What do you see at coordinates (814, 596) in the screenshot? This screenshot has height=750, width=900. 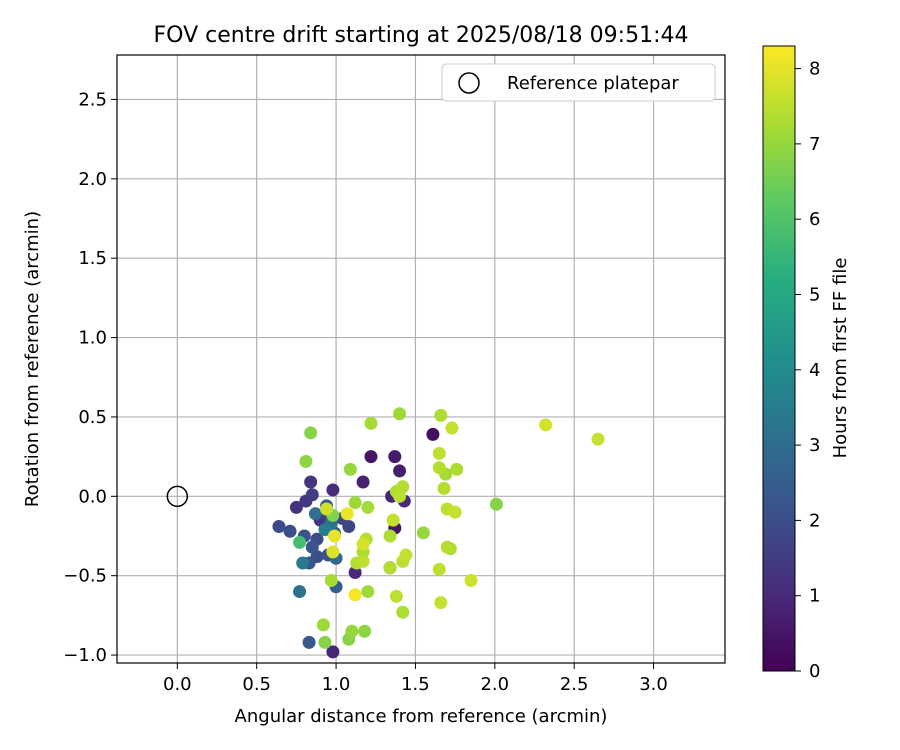 I see `colorbar-tick-label: 1` at bounding box center [814, 596].